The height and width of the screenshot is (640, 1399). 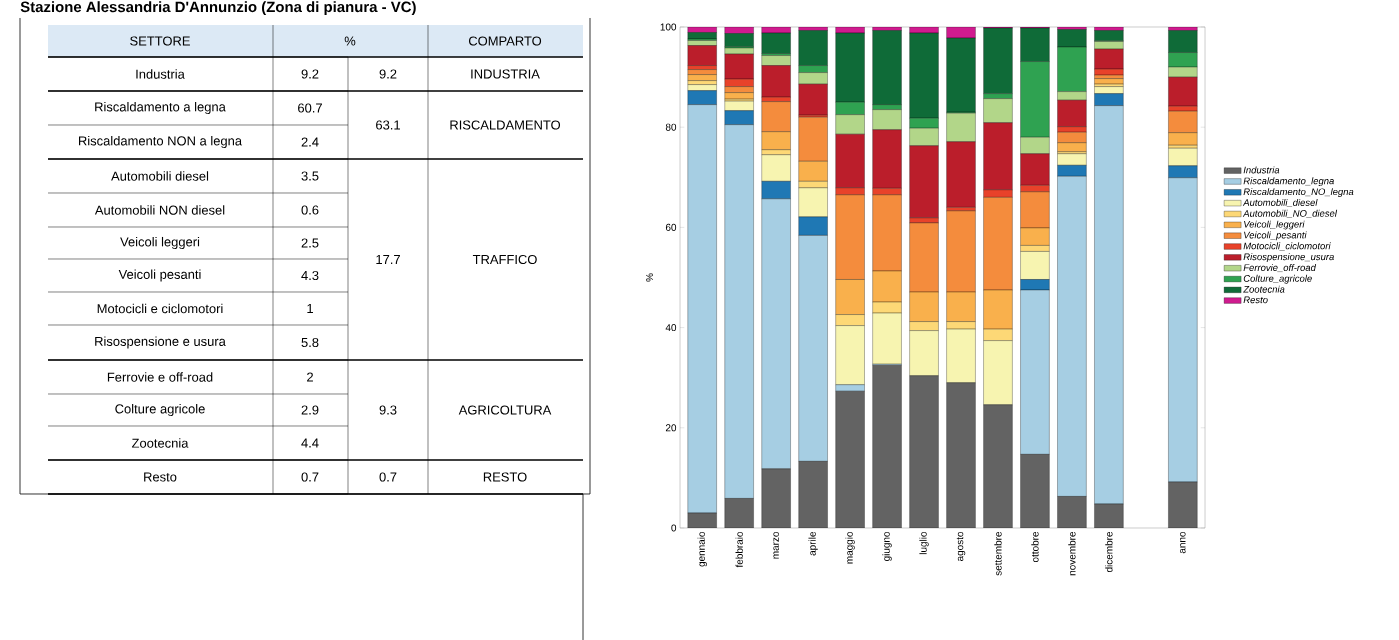 I want to click on legend-label: Riscaldamento_NO_legna, so click(x=1298, y=192).